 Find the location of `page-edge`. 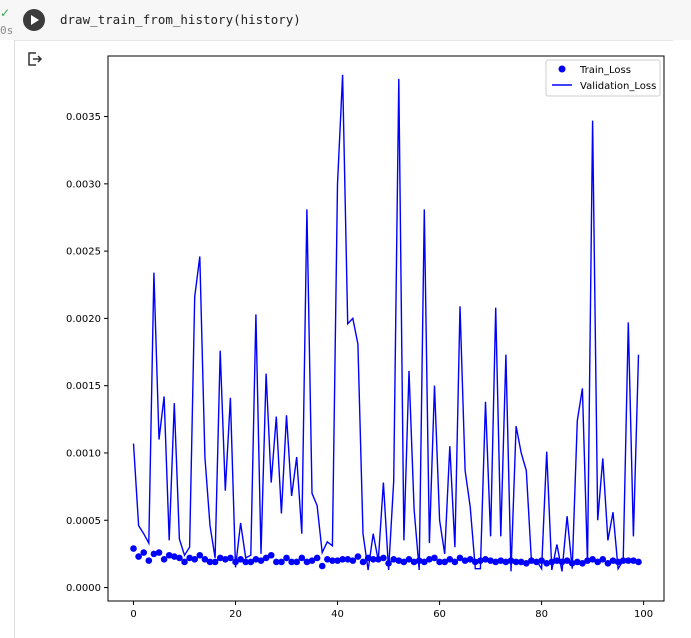

page-edge is located at coordinates (682, 338).